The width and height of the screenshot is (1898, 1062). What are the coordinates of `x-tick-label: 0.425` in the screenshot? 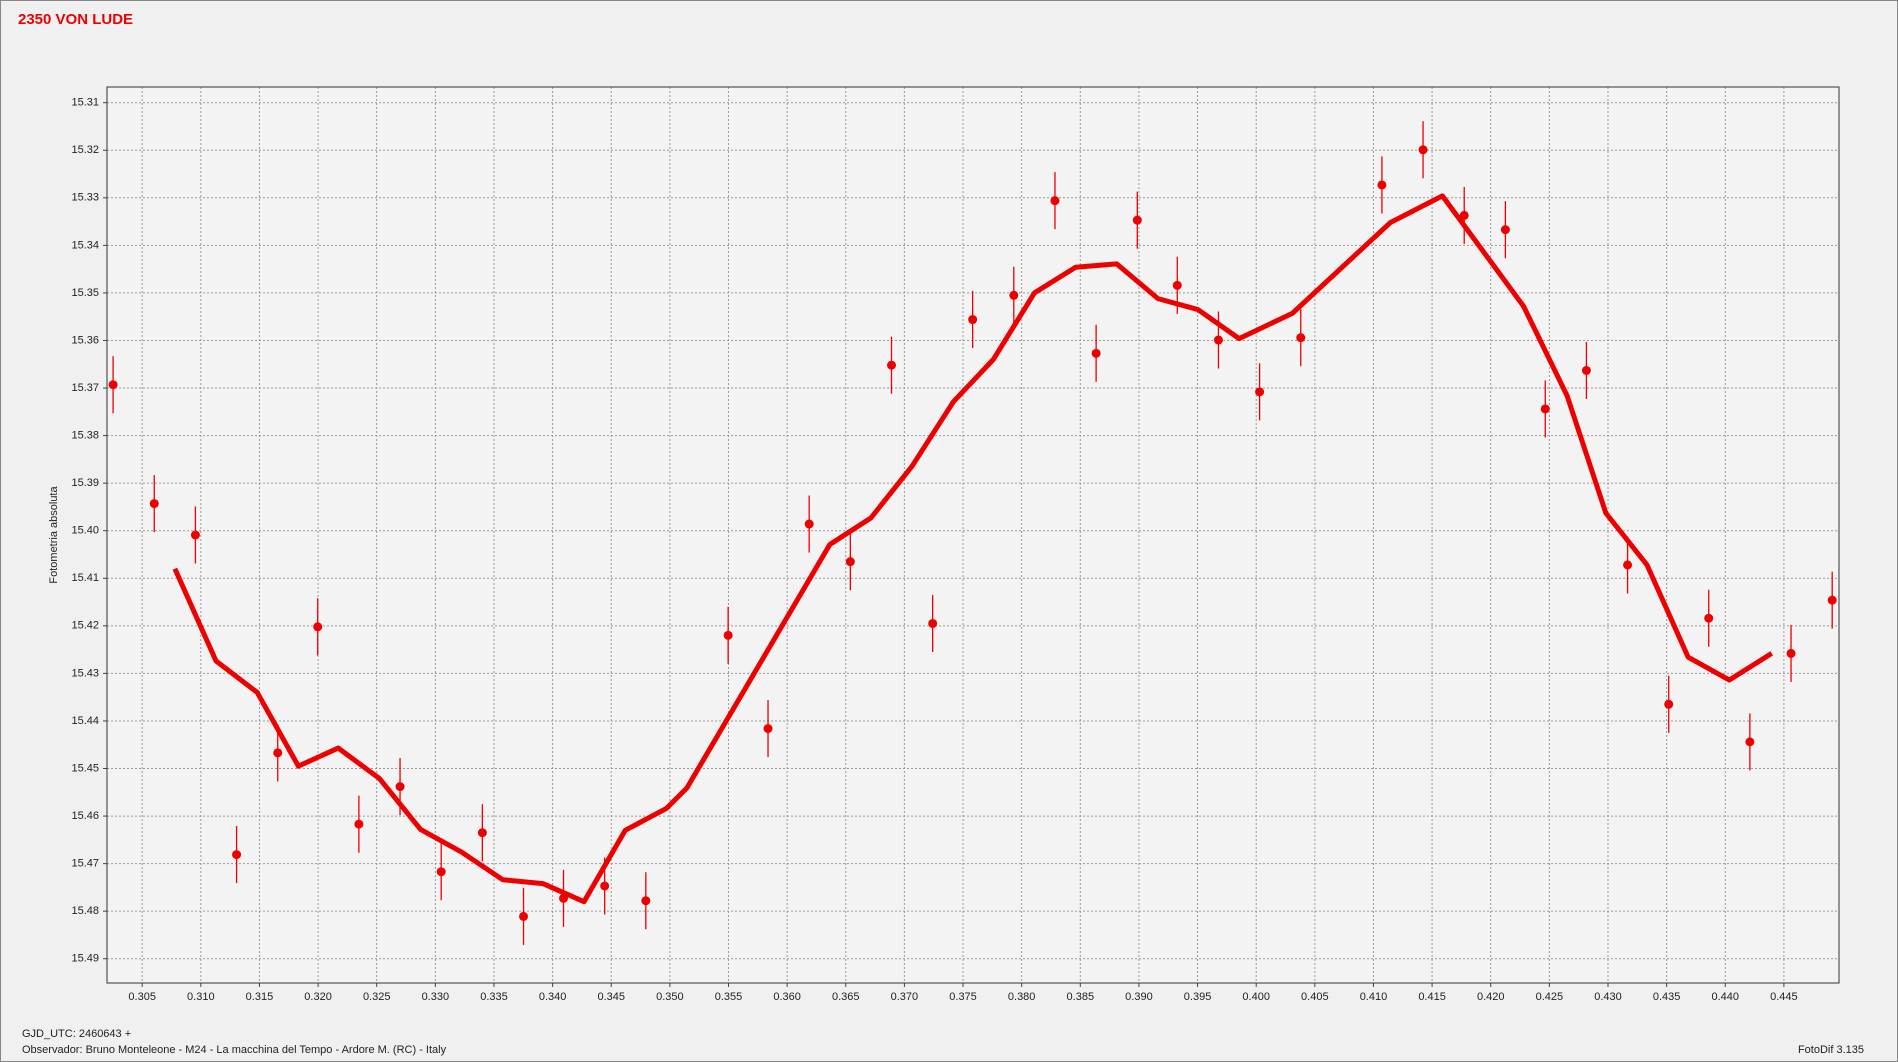 It's located at (1550, 997).